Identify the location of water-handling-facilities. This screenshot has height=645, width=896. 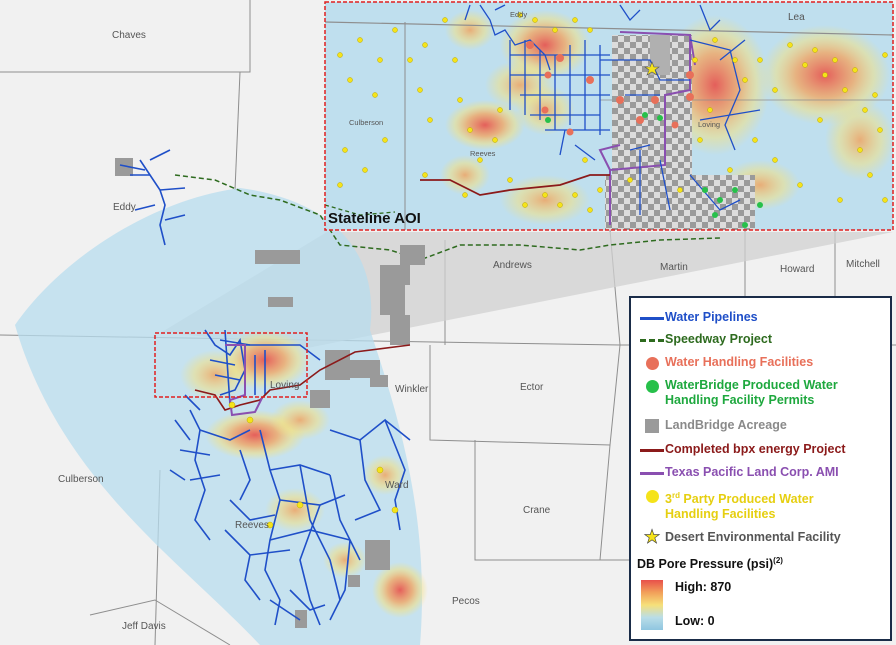
(610, 88).